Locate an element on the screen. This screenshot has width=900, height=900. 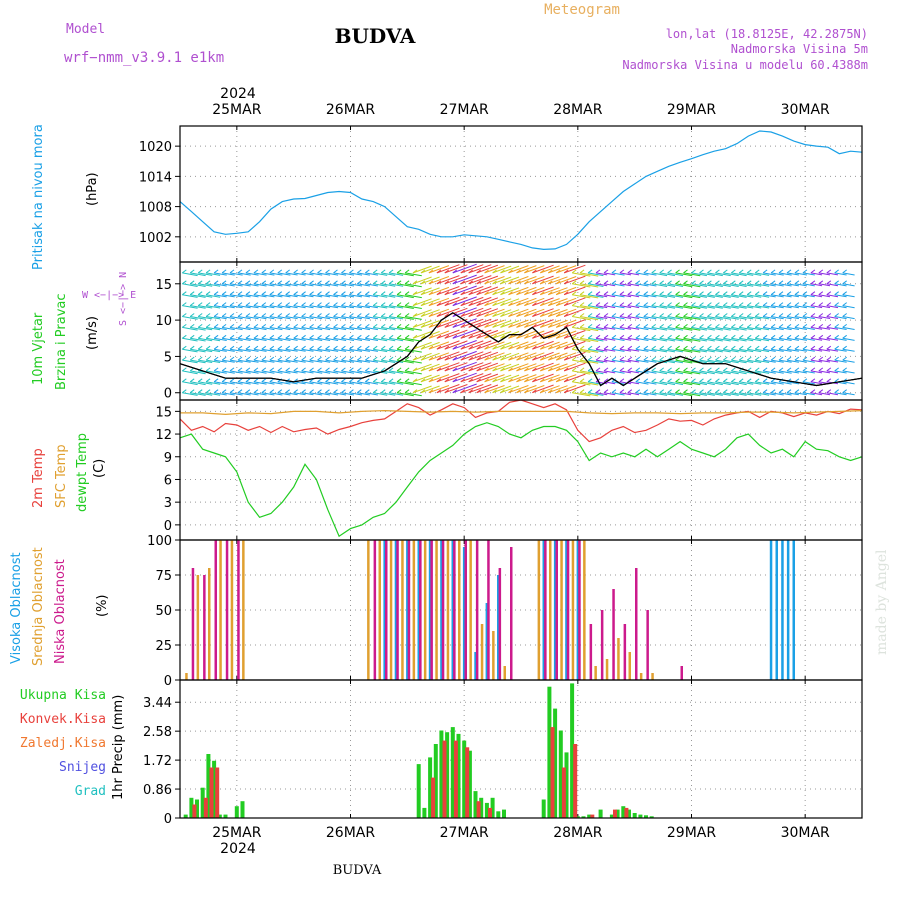
y-tick-label: 75 is located at coordinates (163, 576).